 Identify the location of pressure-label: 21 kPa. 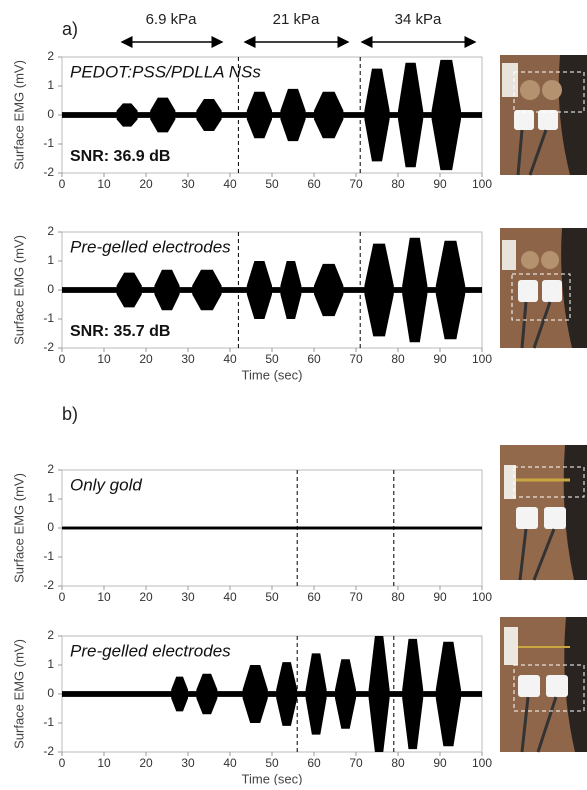
(296, 19).